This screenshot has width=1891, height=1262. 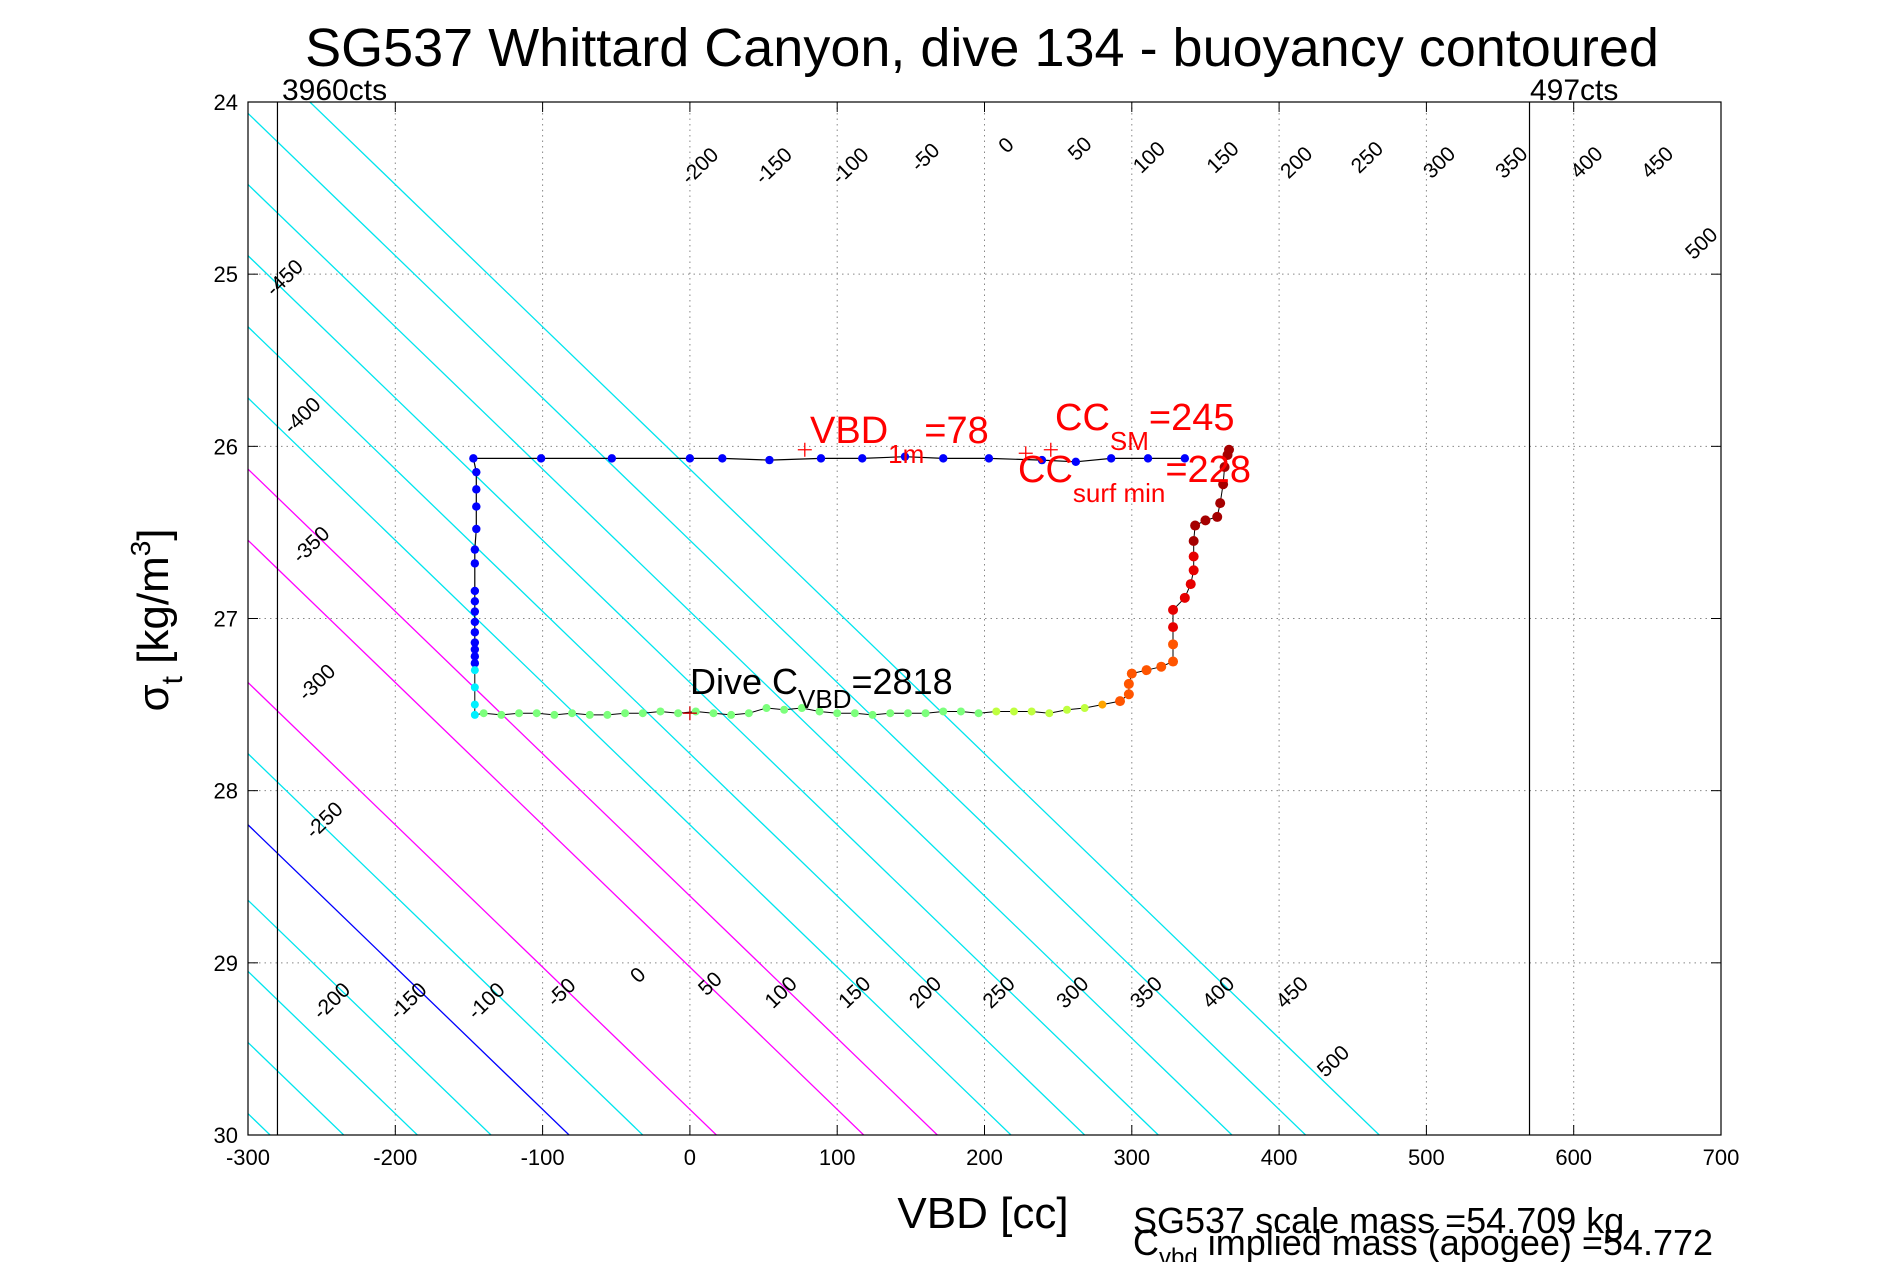 I want to click on vbd-1m-sub: 1m, so click(x=906, y=454).